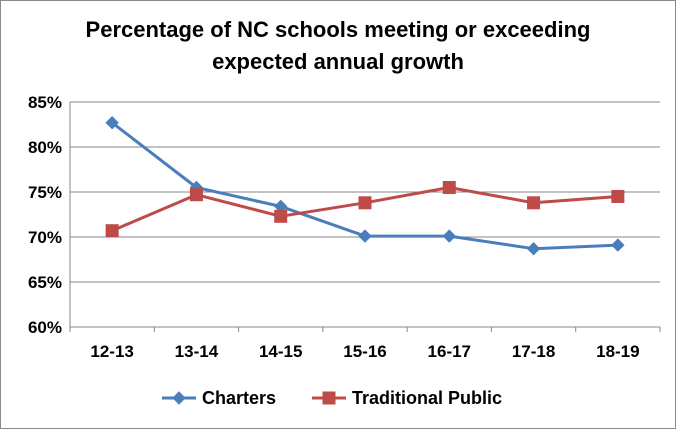  What do you see at coordinates (280, 351) in the screenshot?
I see `x-tick-label: 14-15` at bounding box center [280, 351].